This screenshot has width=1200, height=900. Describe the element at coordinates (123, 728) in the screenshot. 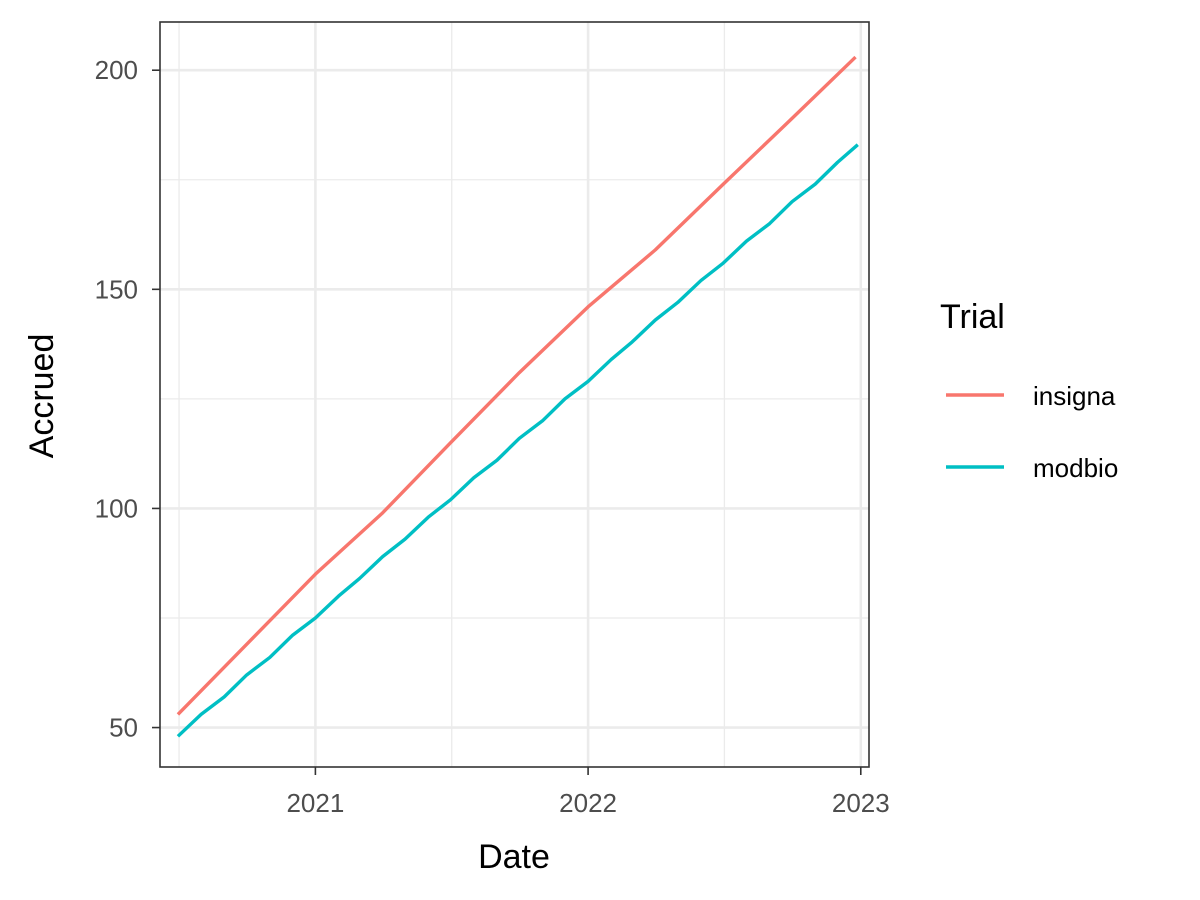

I see `y-tick-label: 50` at that location.